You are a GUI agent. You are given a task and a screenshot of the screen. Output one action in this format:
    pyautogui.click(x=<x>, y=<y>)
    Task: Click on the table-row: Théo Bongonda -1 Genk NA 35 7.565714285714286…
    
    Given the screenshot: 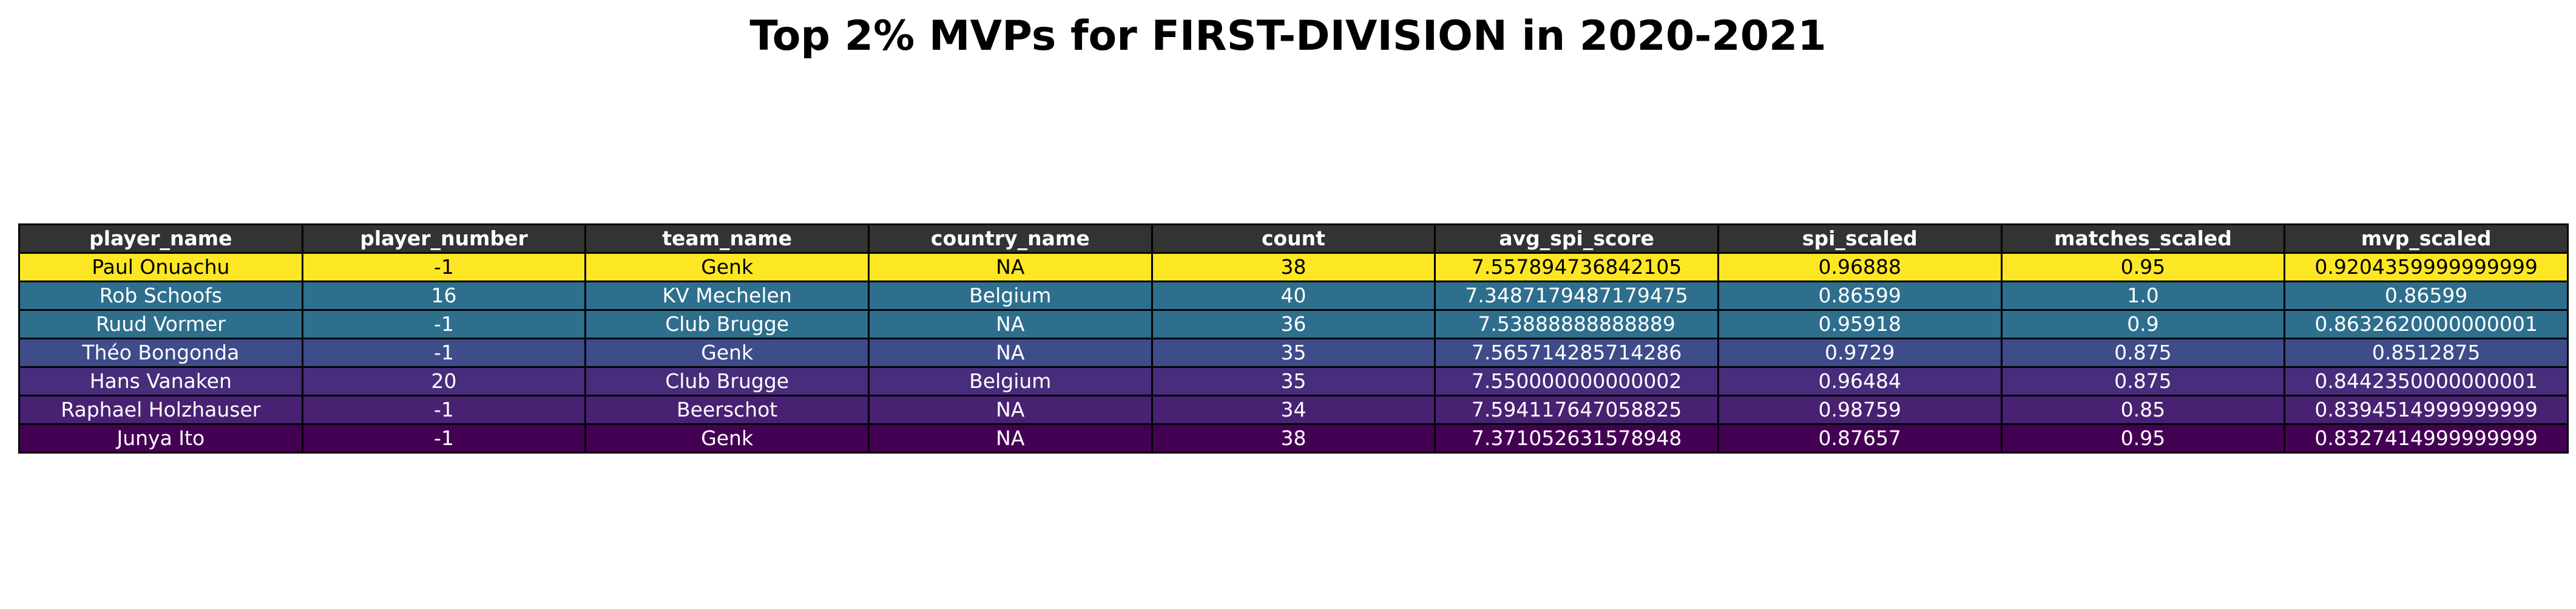 What is the action you would take?
    pyautogui.click(x=1293, y=353)
    